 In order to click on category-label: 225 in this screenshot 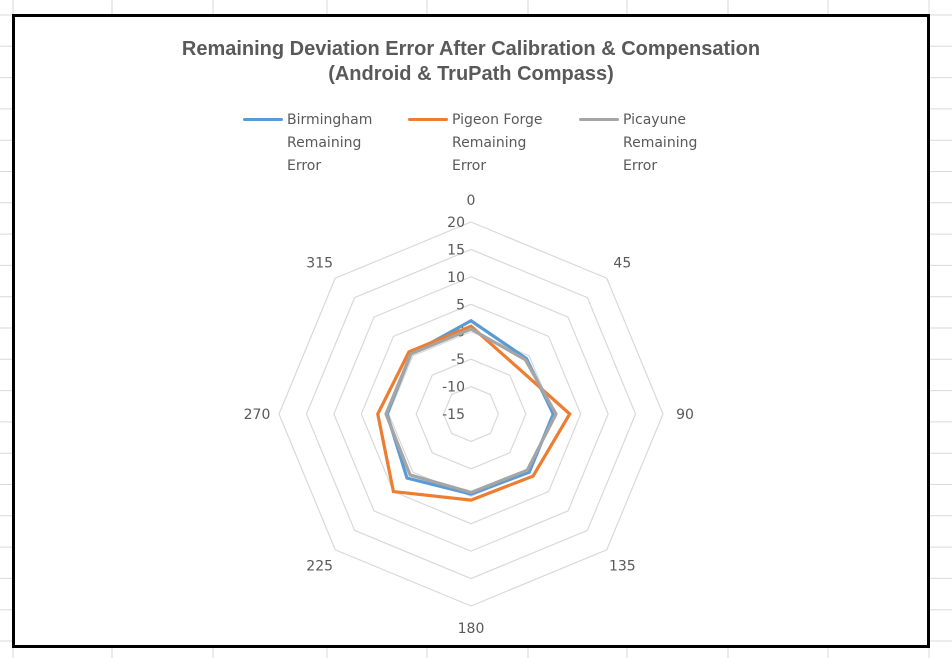, I will do `click(319, 566)`.